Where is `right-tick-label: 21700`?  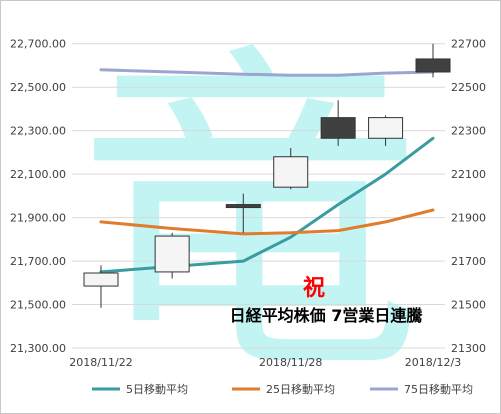 right-tick-label: 21700 is located at coordinates (468, 261).